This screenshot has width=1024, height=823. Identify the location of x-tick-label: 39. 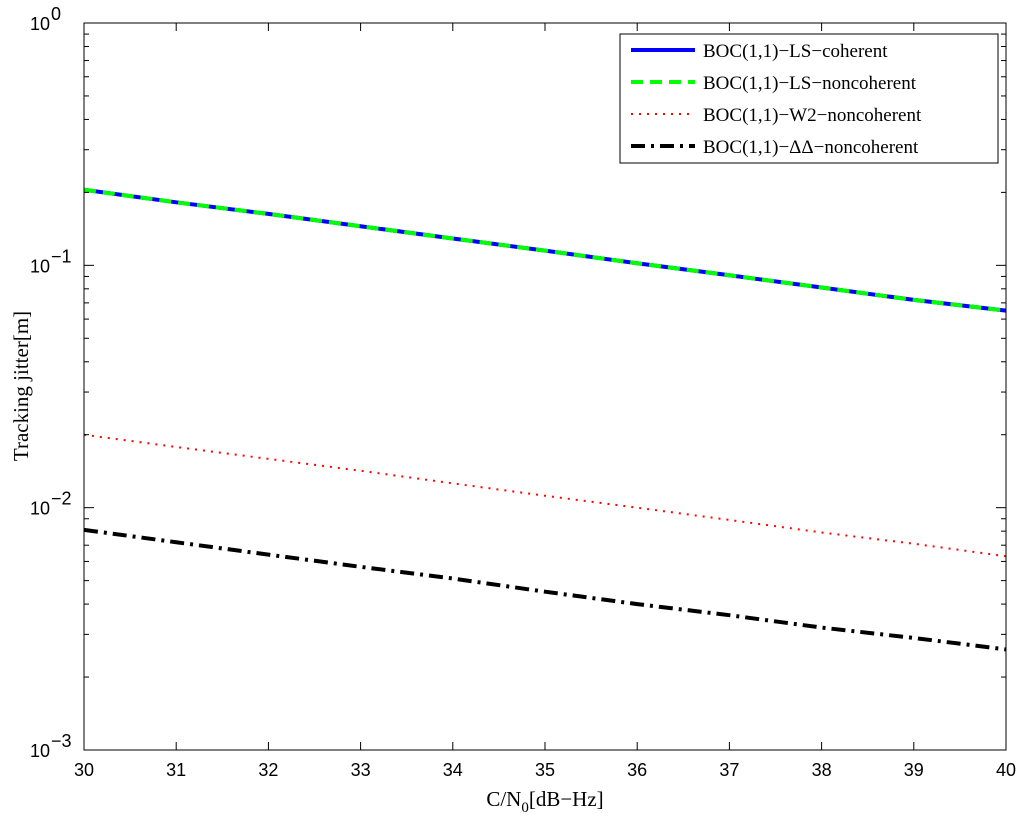
(914, 770).